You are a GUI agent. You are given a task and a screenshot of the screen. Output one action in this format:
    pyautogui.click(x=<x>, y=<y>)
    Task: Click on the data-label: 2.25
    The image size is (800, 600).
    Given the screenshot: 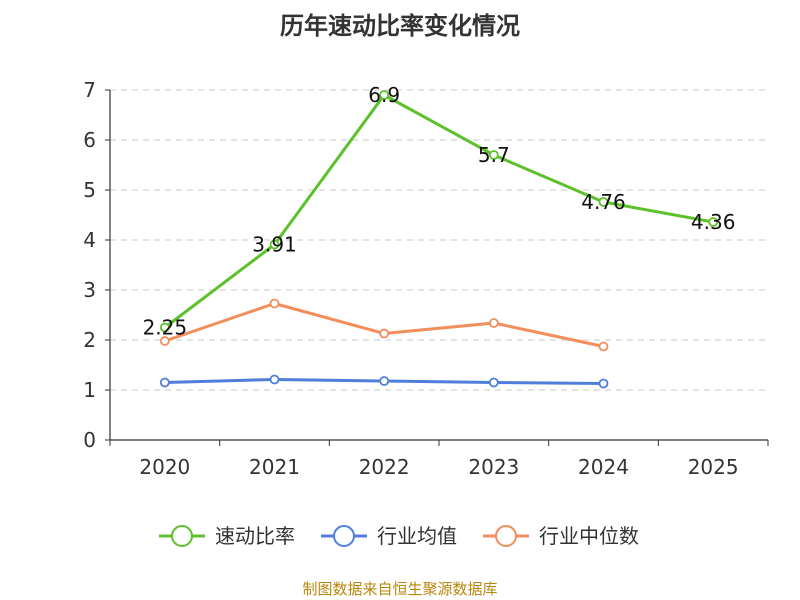 What is the action you would take?
    pyautogui.click(x=165, y=328)
    